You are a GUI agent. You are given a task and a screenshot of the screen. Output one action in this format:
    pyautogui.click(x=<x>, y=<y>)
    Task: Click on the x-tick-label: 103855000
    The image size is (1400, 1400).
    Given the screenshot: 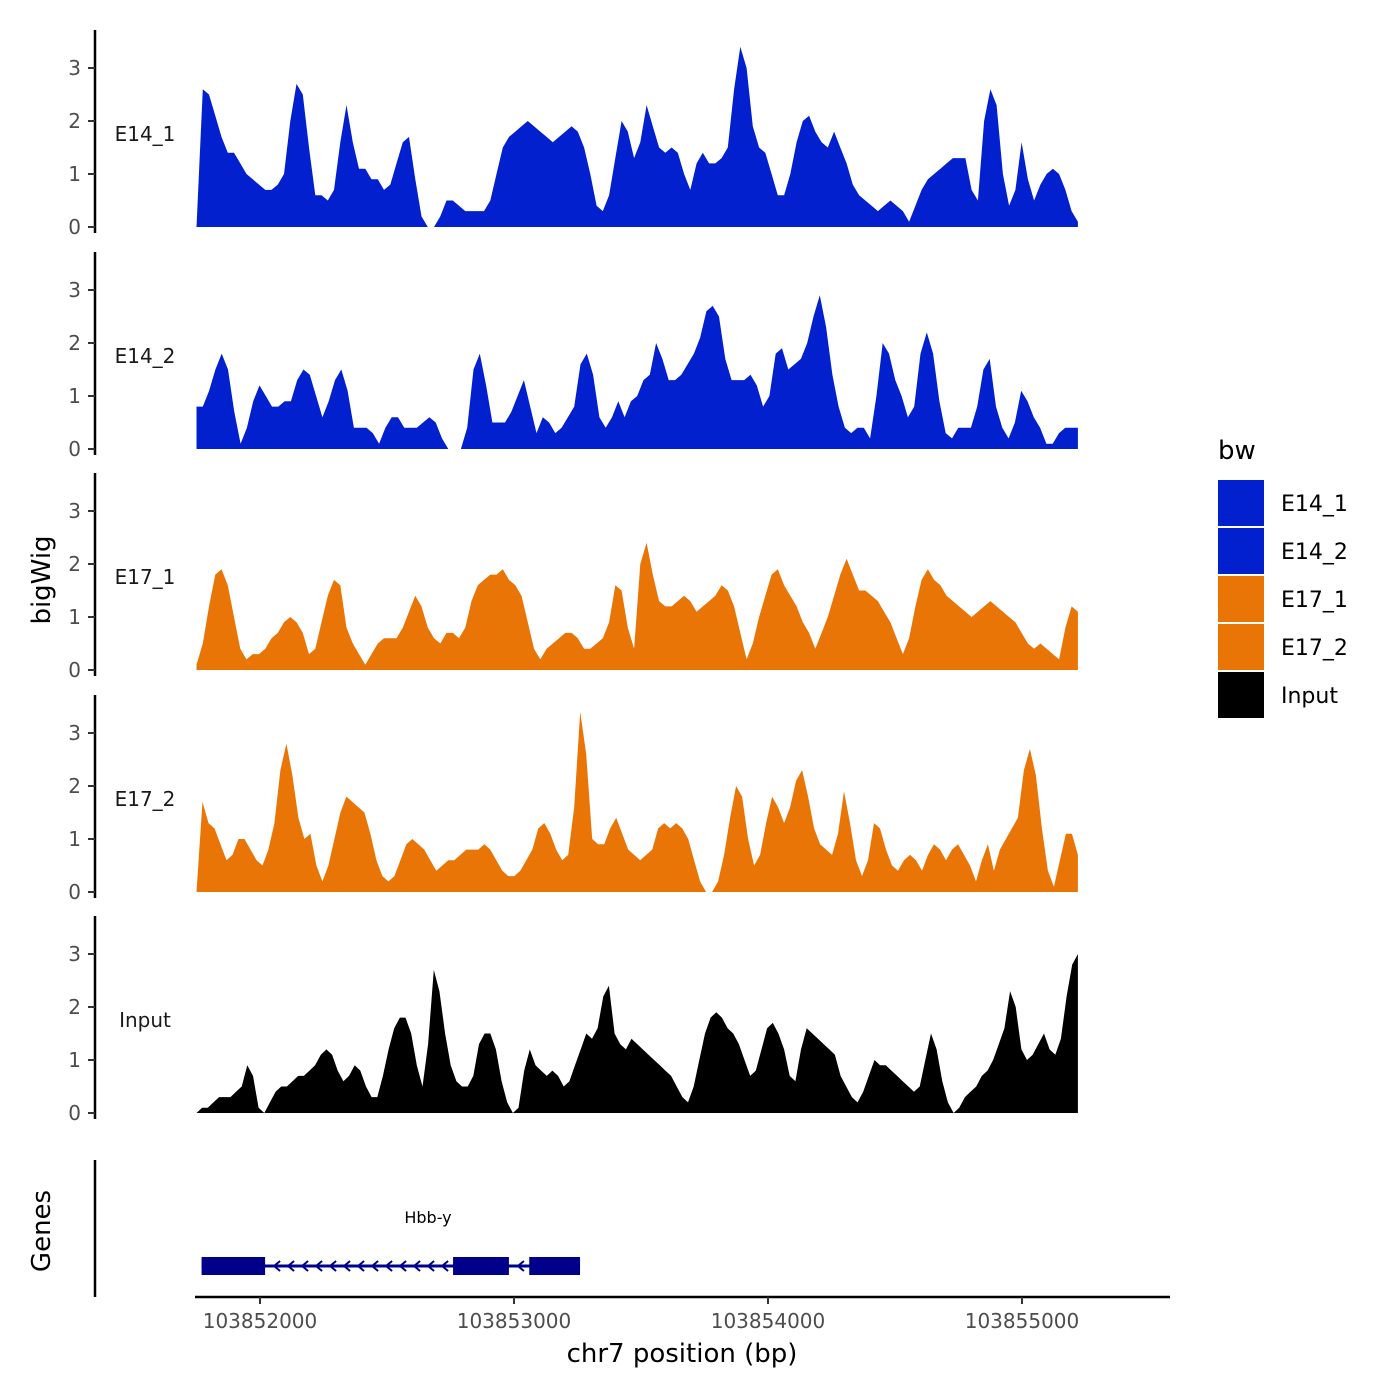 What is the action you would take?
    pyautogui.click(x=1022, y=1321)
    